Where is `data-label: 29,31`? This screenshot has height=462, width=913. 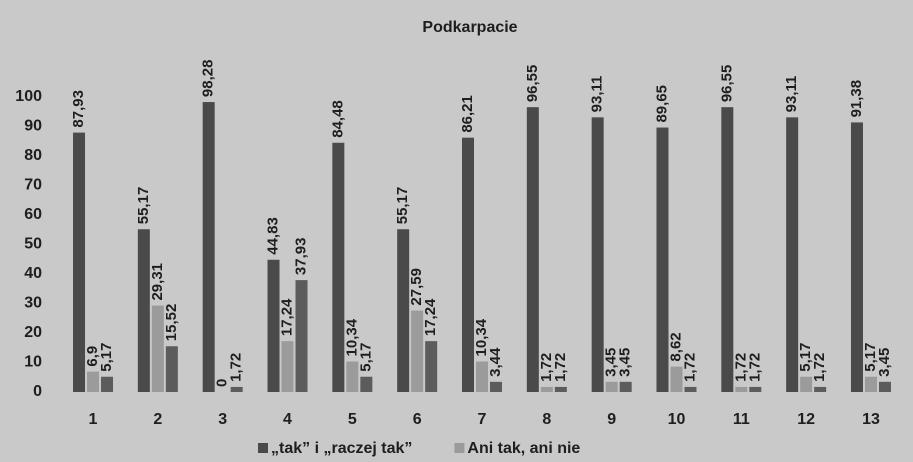
data-label: 29,31 is located at coordinates (157, 282).